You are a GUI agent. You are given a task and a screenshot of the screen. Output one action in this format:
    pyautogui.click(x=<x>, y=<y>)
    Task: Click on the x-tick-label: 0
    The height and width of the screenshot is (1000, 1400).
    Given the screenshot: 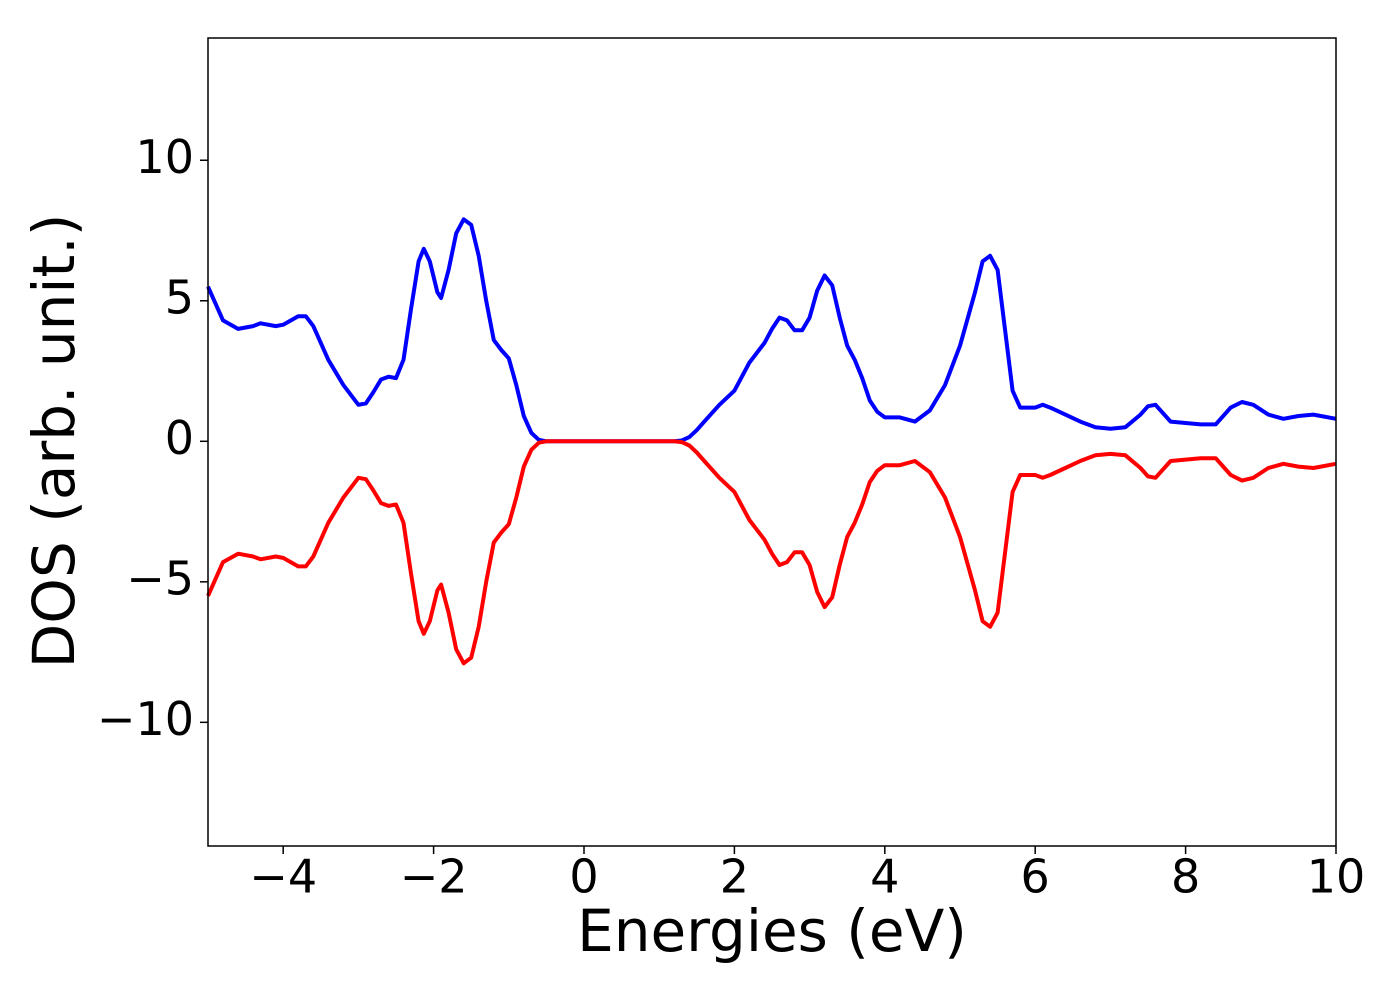 What is the action you would take?
    pyautogui.click(x=583, y=877)
    